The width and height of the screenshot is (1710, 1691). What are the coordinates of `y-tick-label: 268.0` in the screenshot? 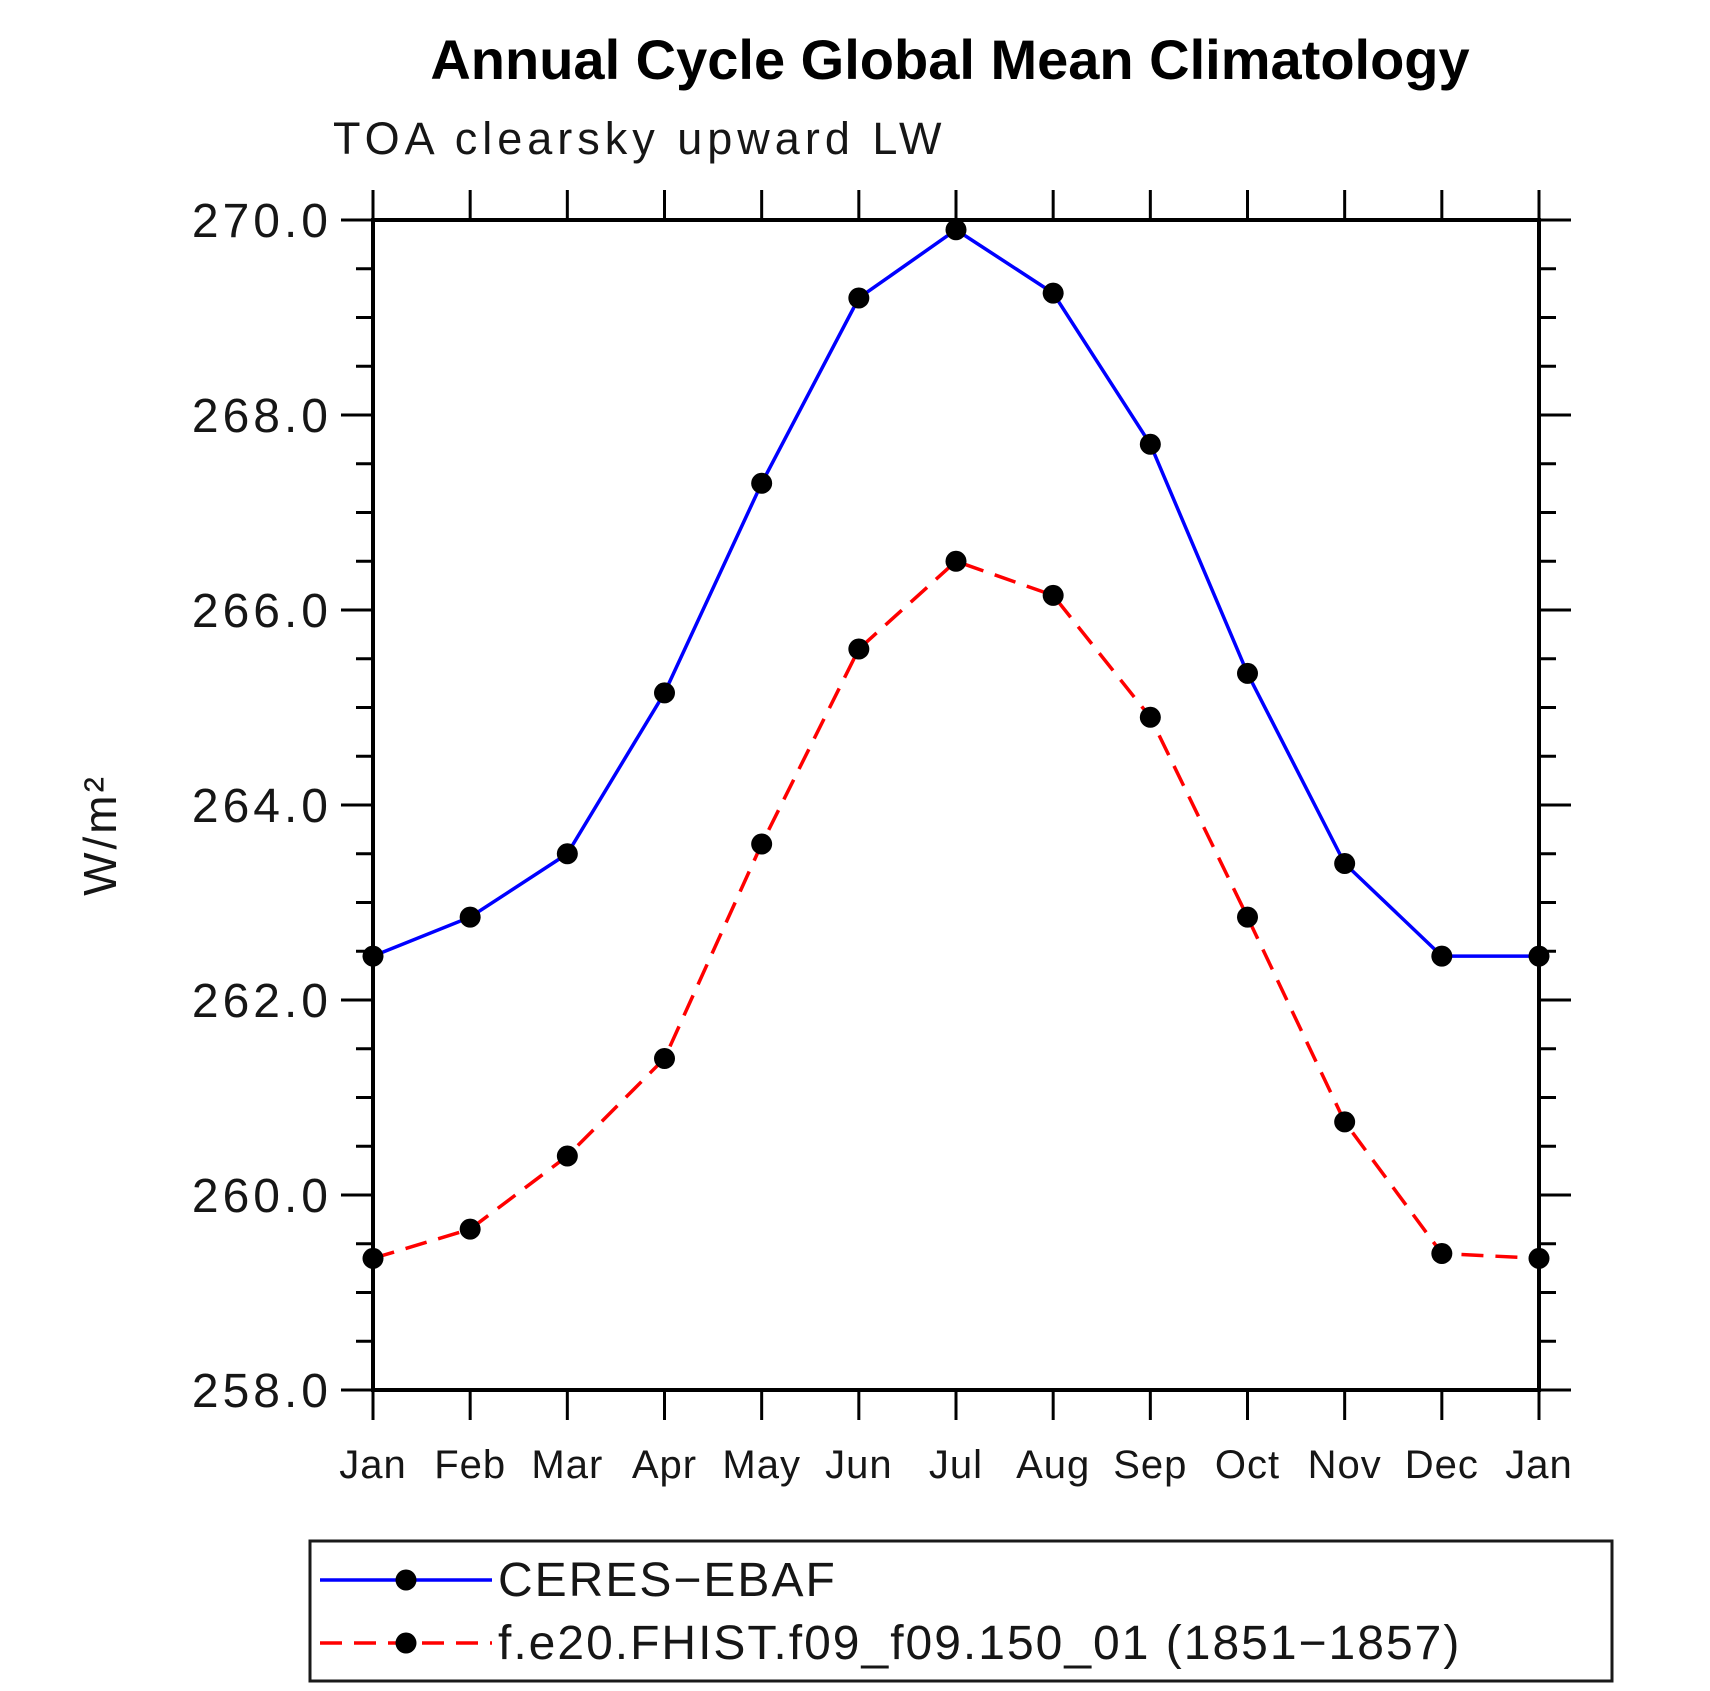 It's located at (262, 416).